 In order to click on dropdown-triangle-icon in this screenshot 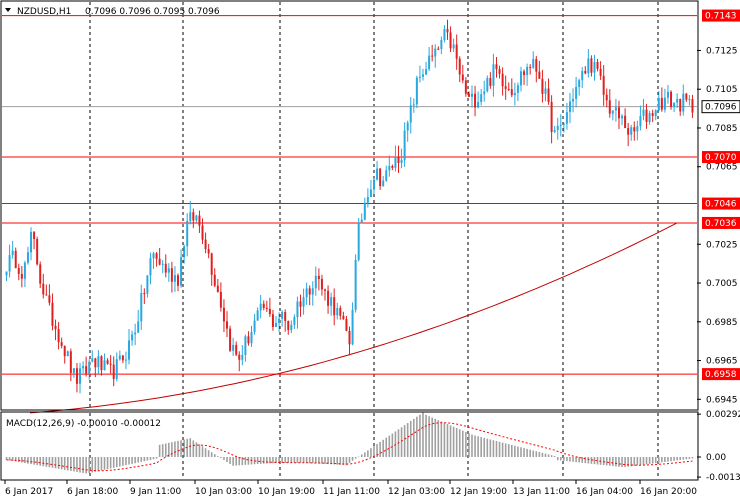, I will do `click(8, 10)`.